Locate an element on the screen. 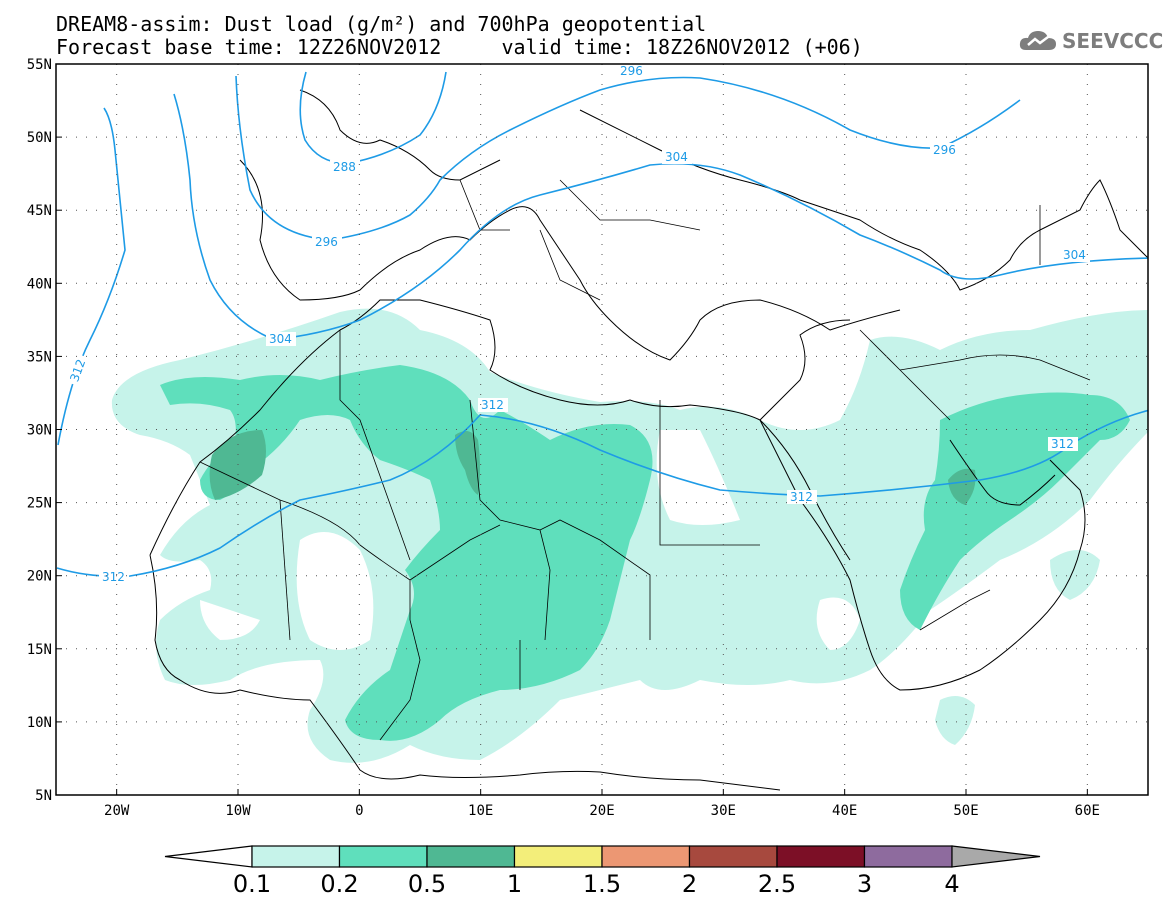 The height and width of the screenshot is (907, 1165). colorbar-arrow-left is located at coordinates (208, 856).